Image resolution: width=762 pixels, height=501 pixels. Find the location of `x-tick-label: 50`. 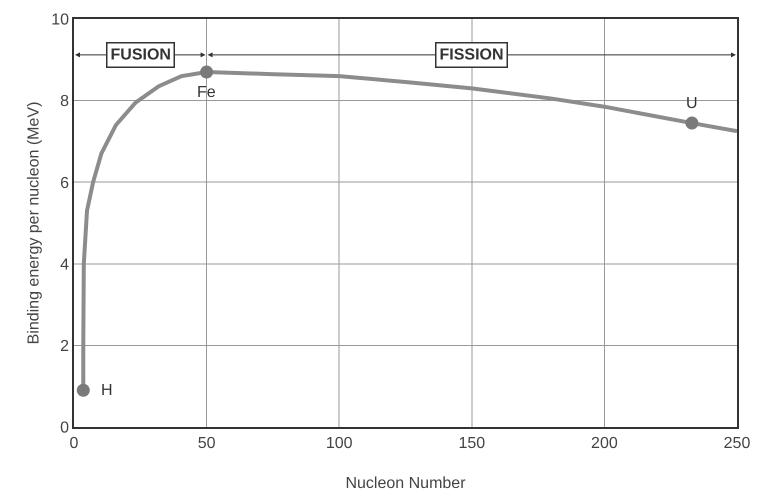

x-tick-label: 50 is located at coordinates (207, 443).